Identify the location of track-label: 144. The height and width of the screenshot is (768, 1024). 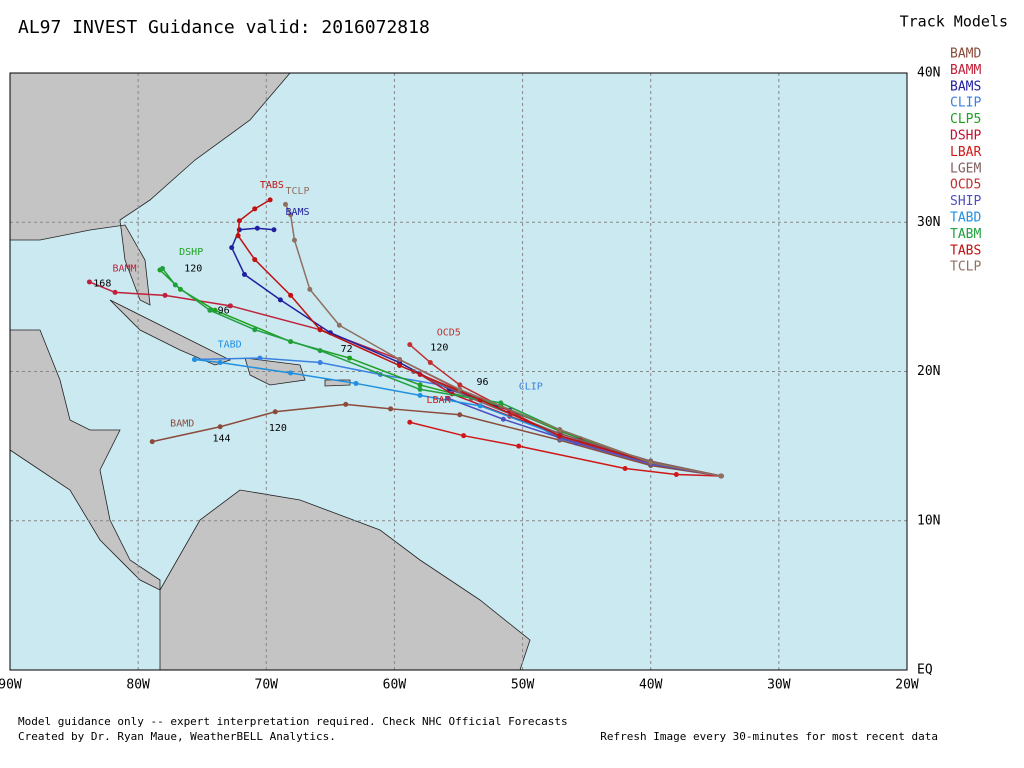
(221, 439).